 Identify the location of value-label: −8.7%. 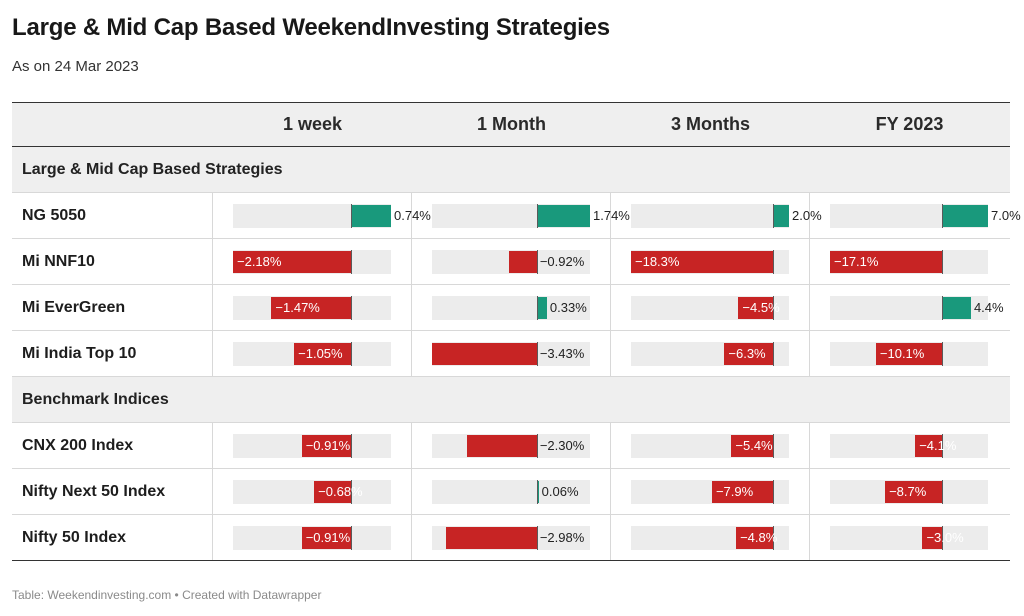
(908, 491).